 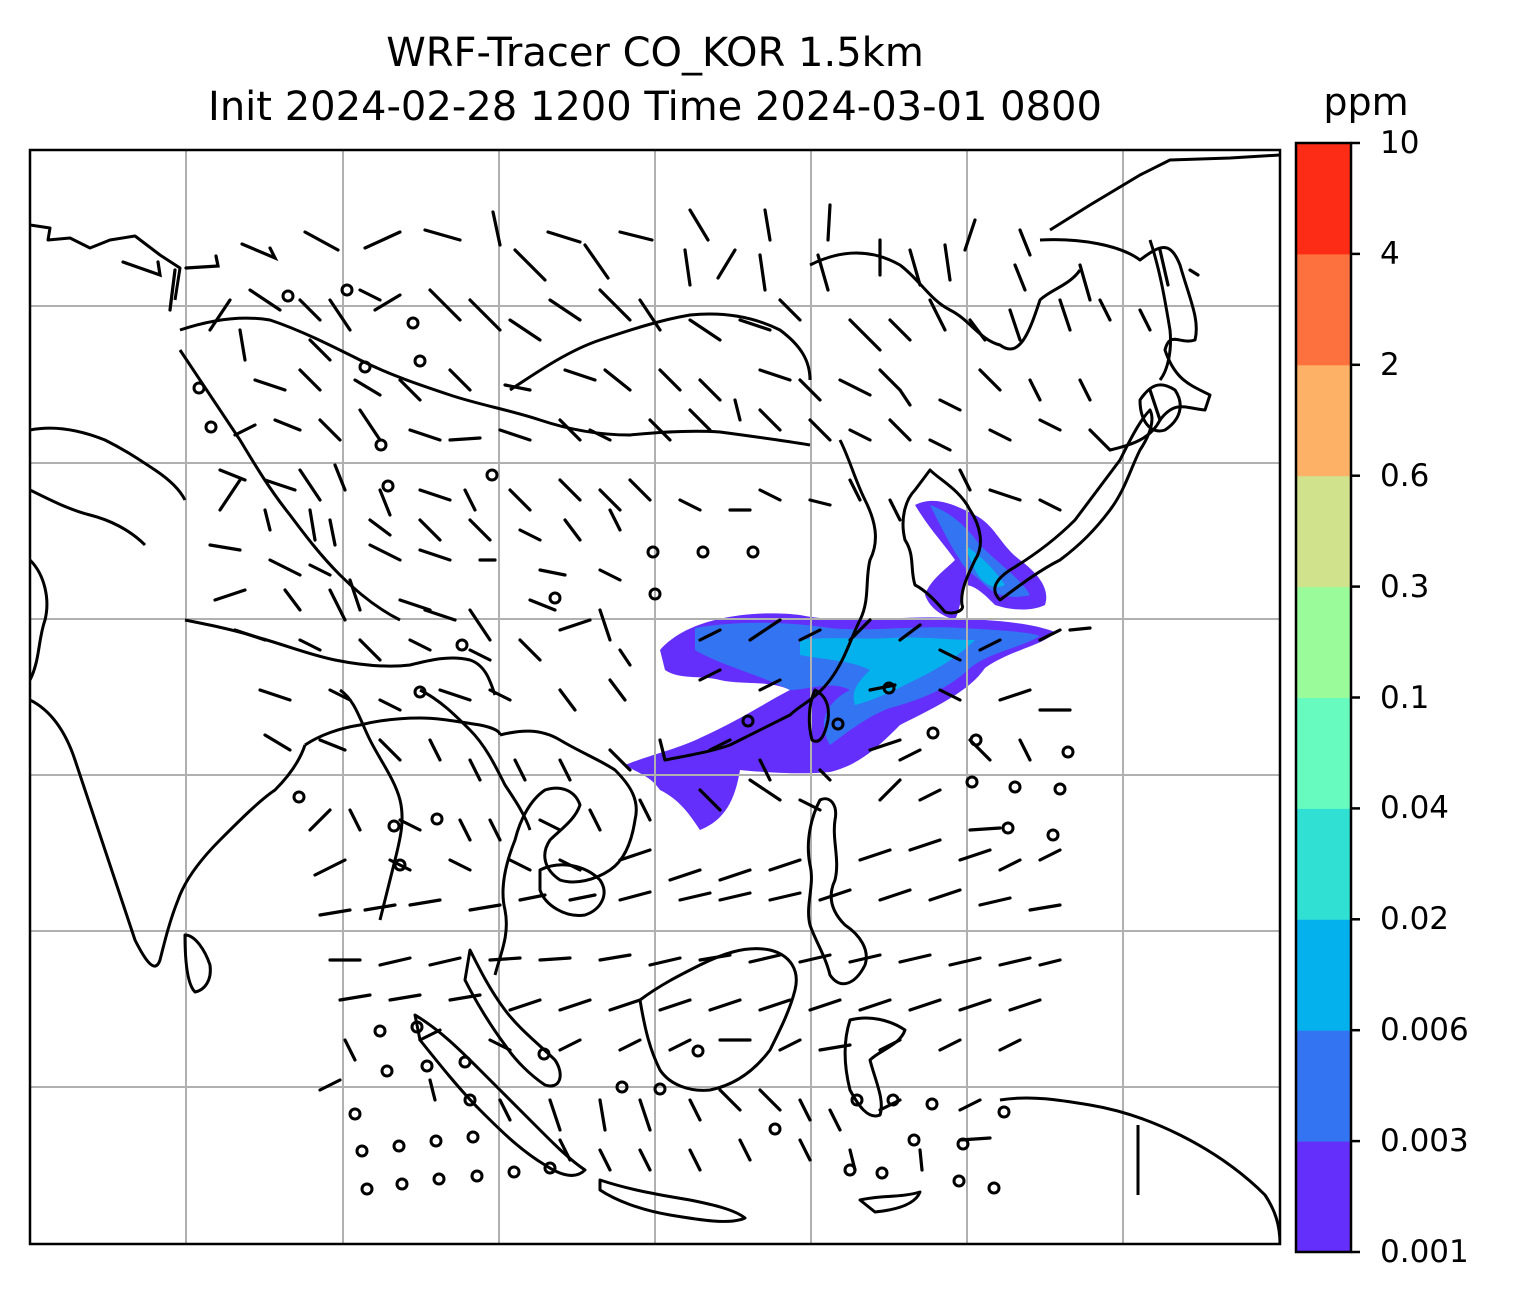 I want to click on border-china-north, so click(x=660, y=352).